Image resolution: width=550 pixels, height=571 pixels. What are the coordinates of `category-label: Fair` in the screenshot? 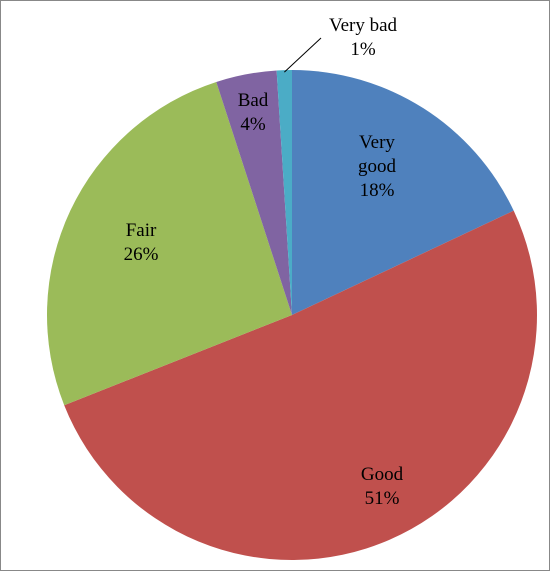 It's located at (141, 230).